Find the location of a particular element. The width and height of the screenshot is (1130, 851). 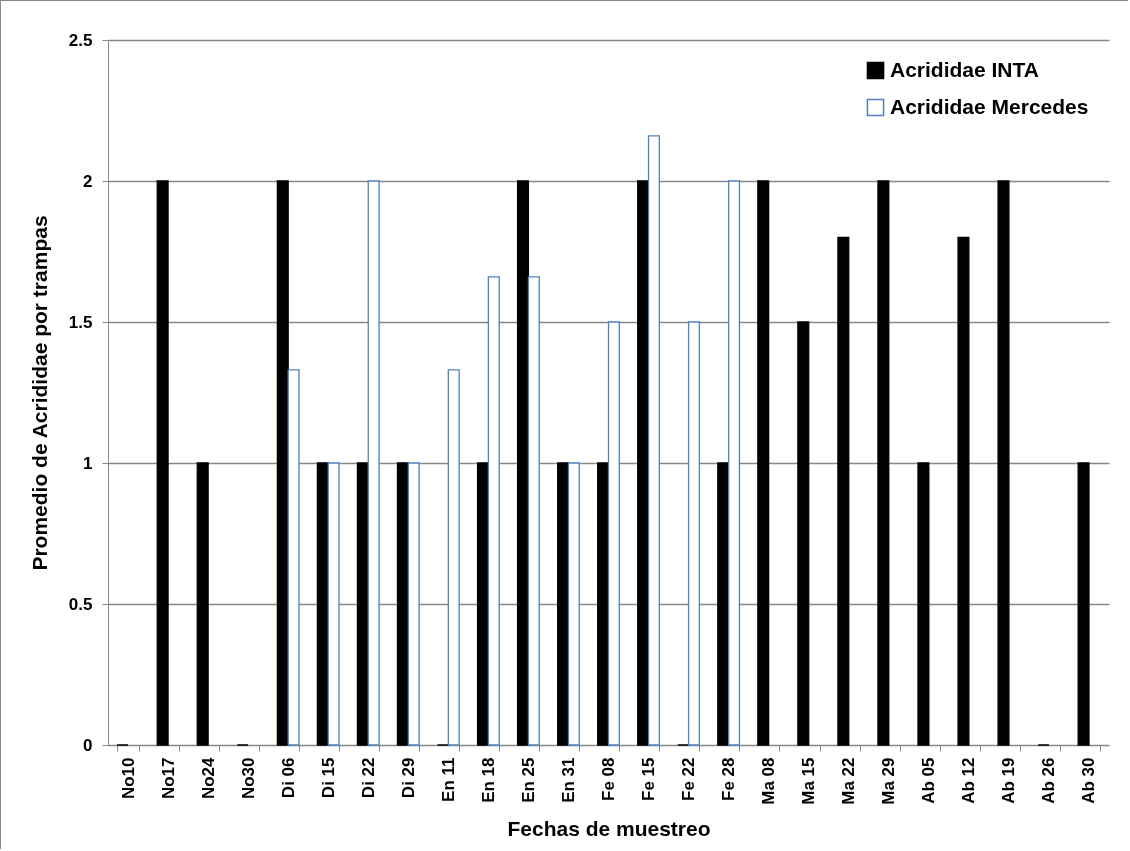

x-tick-label: Ab 26 is located at coordinates (1049, 780).